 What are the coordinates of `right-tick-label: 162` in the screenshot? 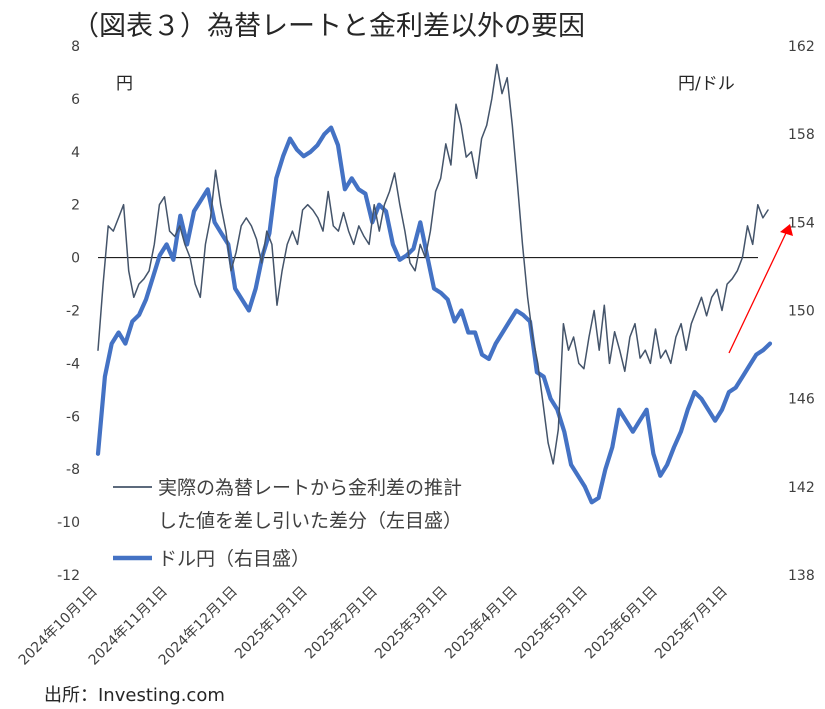 It's located at (801, 47).